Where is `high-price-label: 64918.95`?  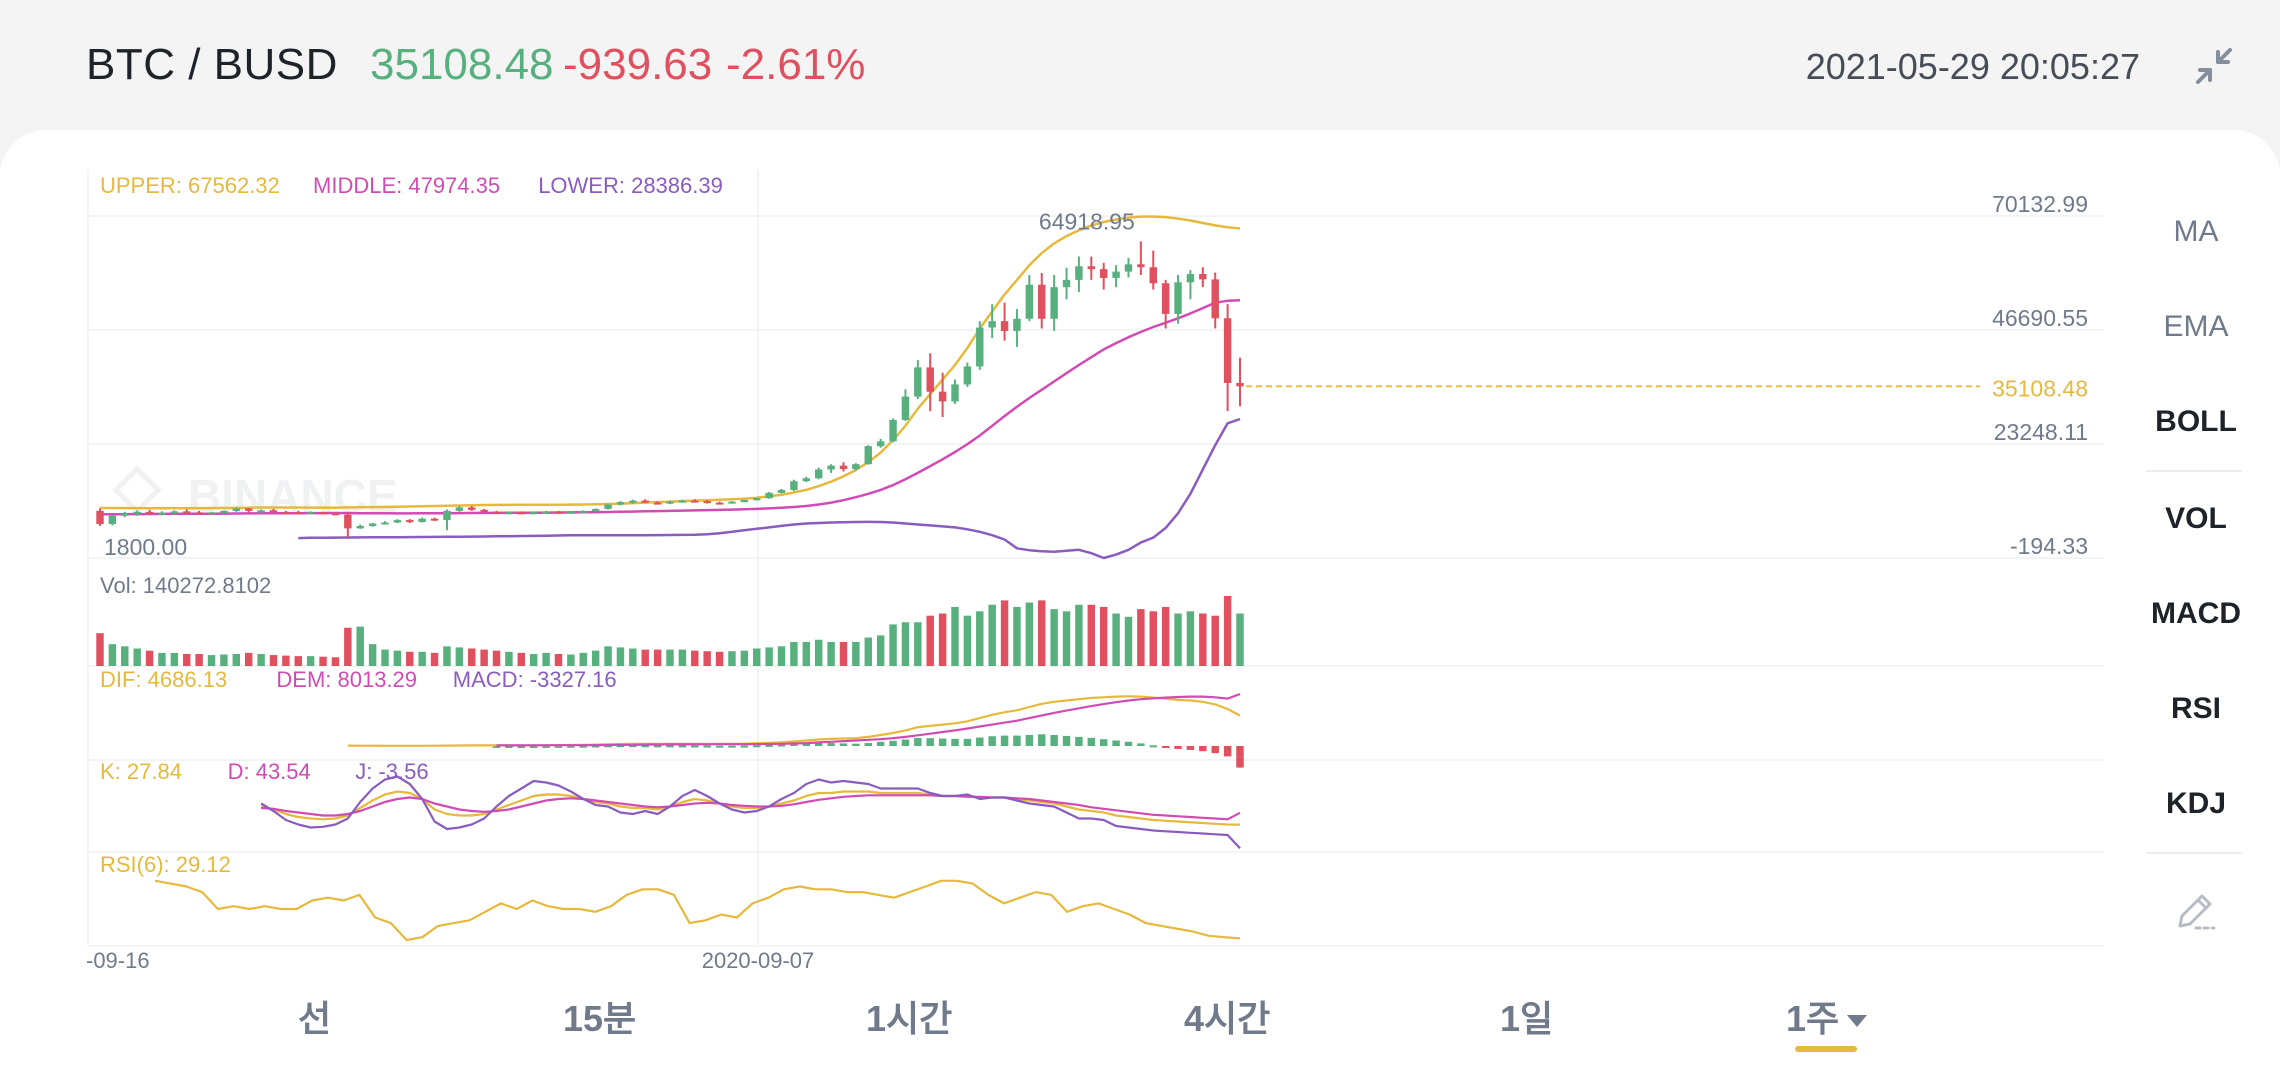
high-price-label: 64918.95 is located at coordinates (1087, 221).